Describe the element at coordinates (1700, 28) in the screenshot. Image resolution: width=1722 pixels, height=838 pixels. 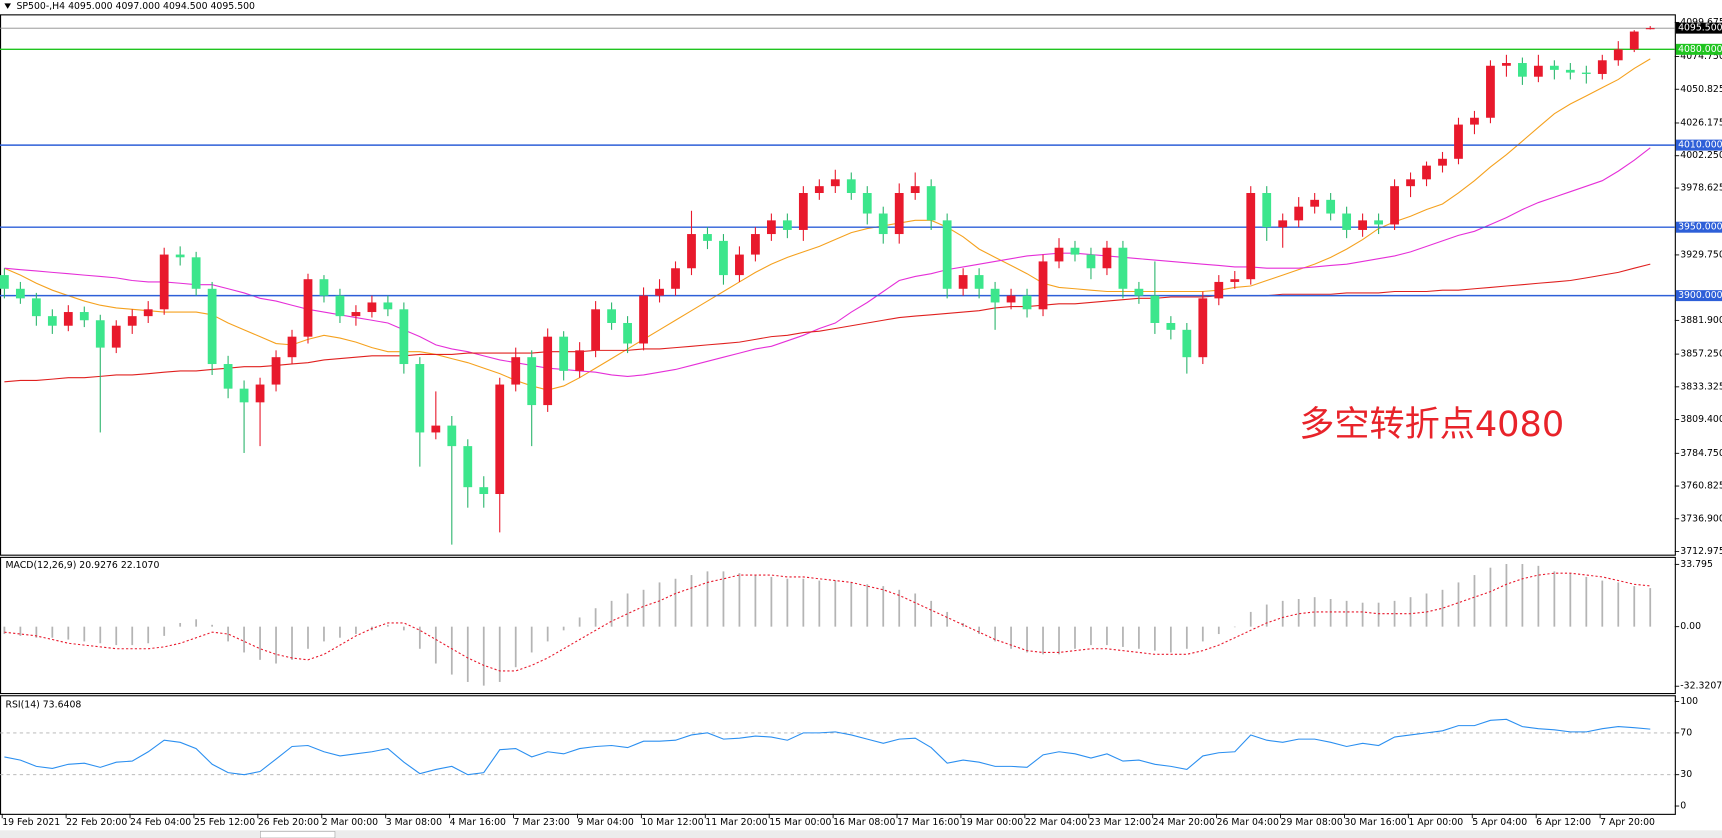
I see `last-price-label: 4095.500` at that location.